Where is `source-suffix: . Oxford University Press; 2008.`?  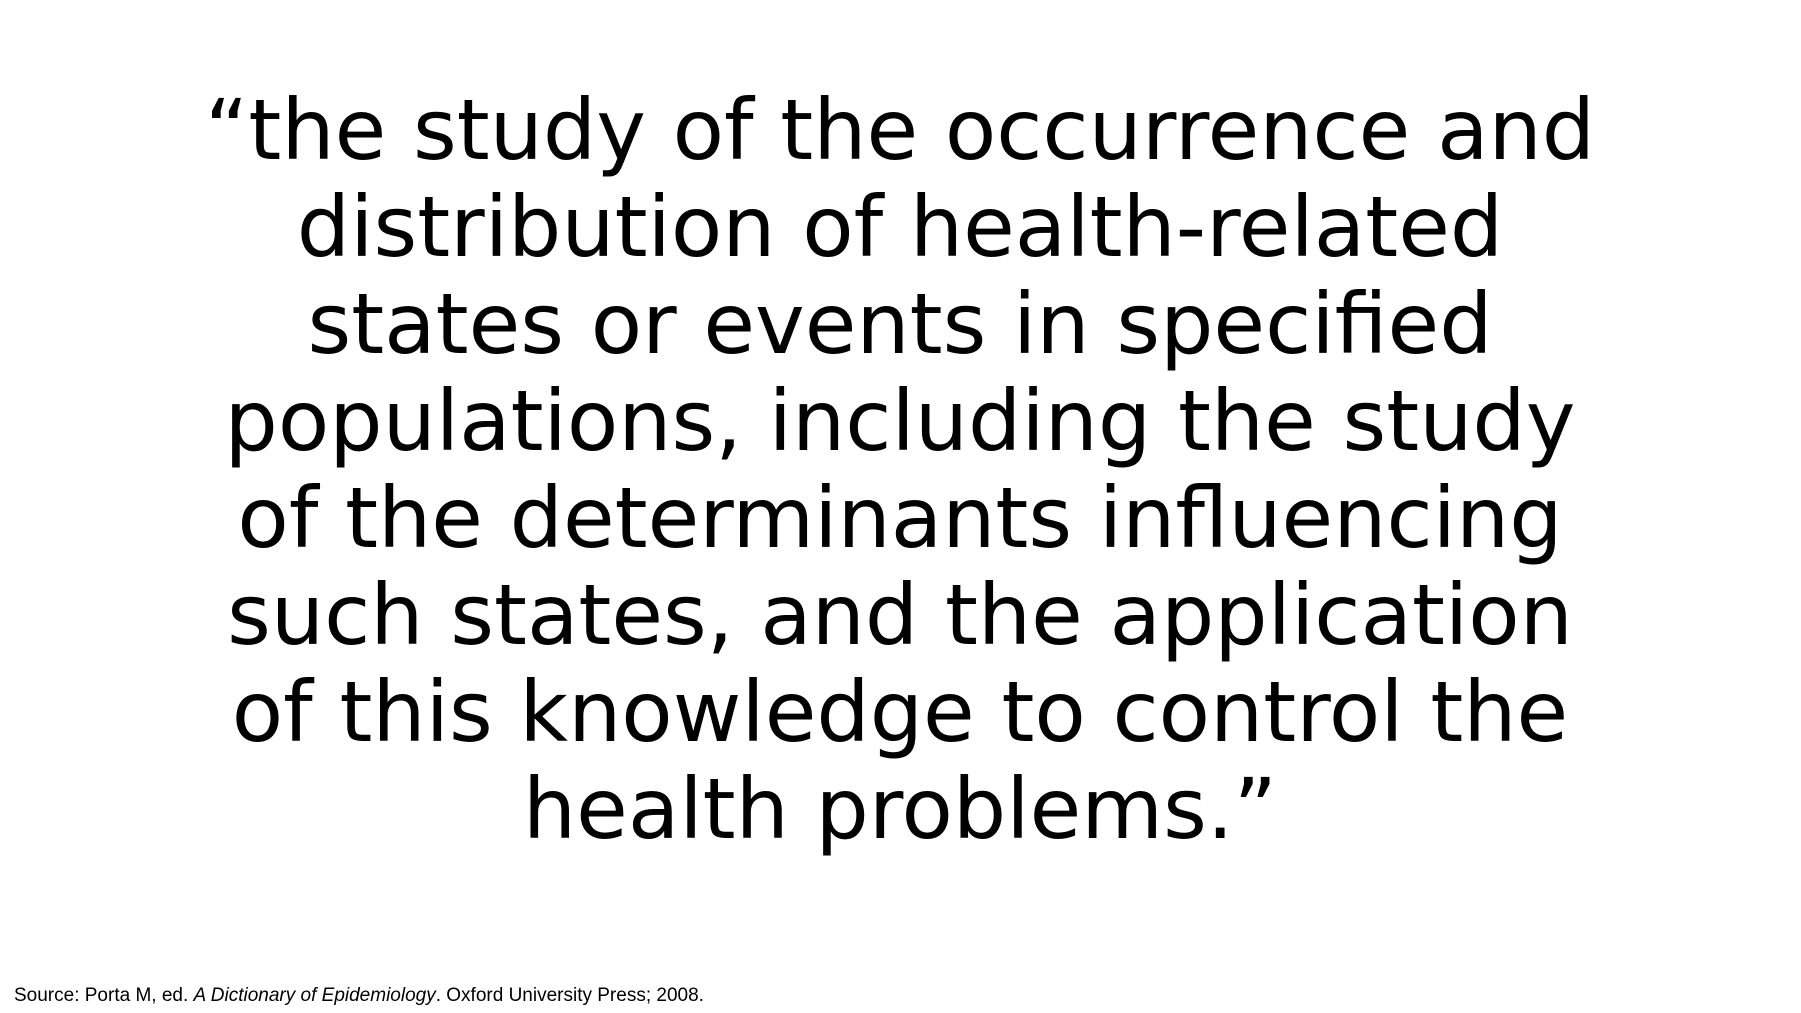
source-suffix: . Oxford University Press; 2008. is located at coordinates (569, 995).